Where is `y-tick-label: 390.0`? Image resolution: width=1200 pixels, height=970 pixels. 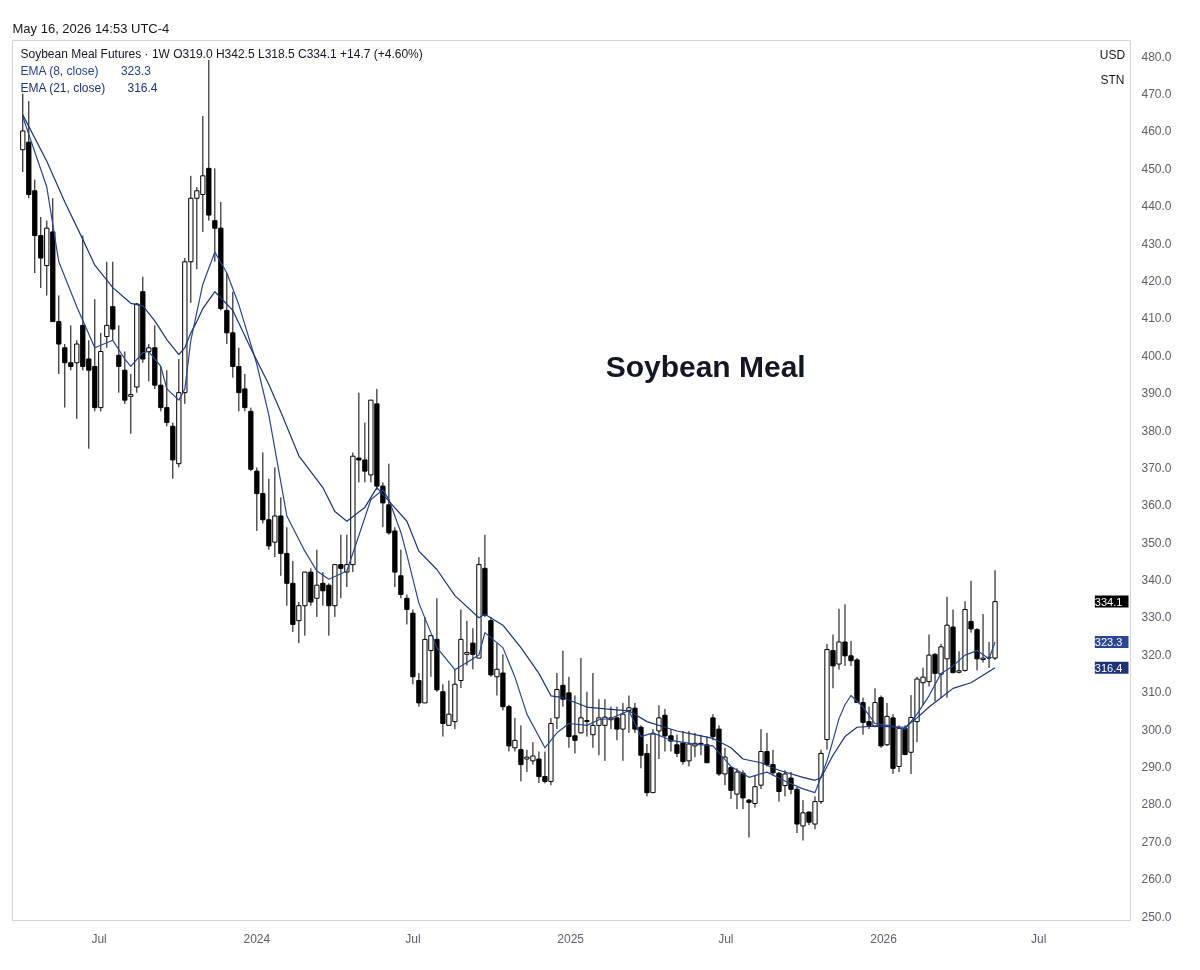 y-tick-label: 390.0 is located at coordinates (1156, 393).